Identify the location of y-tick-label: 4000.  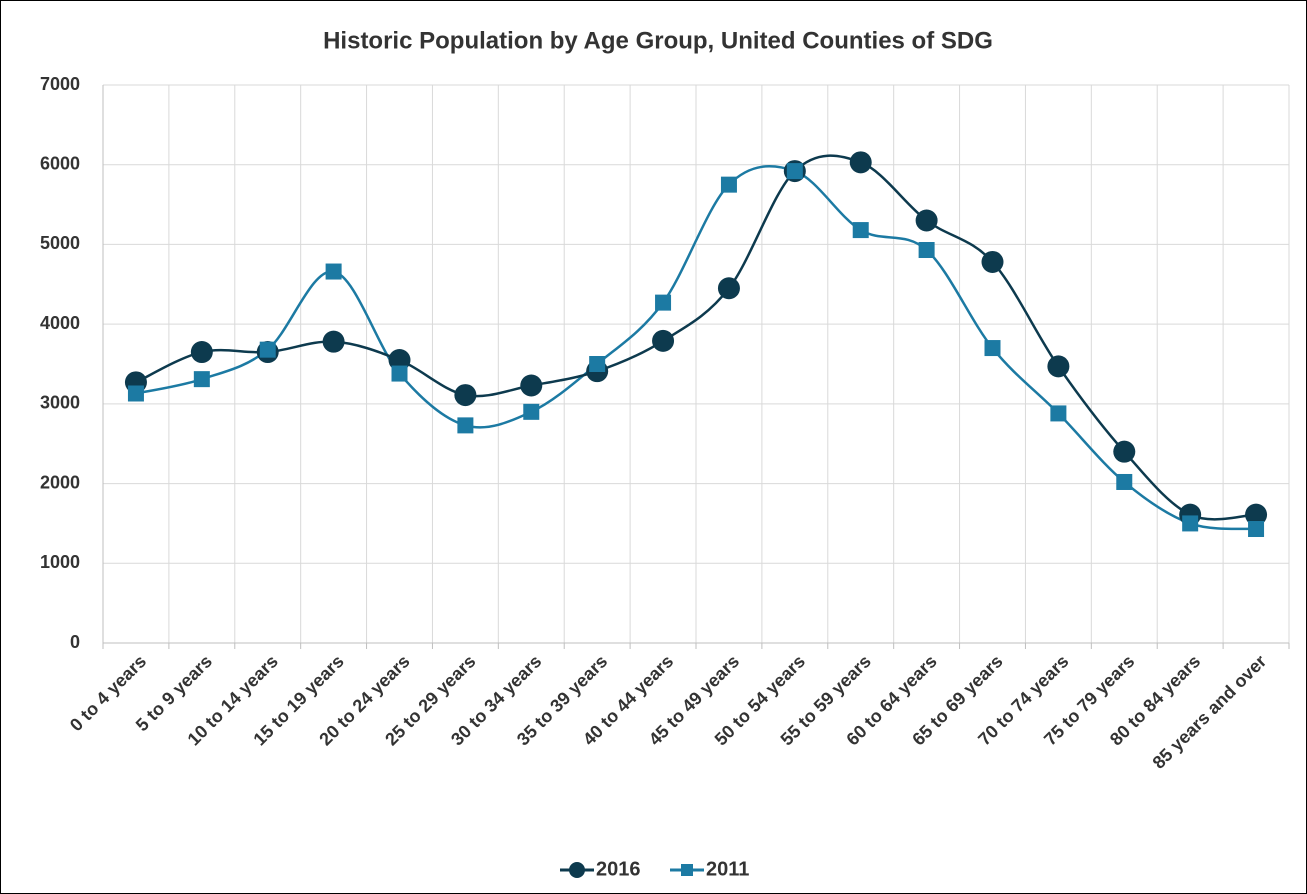
(60, 323).